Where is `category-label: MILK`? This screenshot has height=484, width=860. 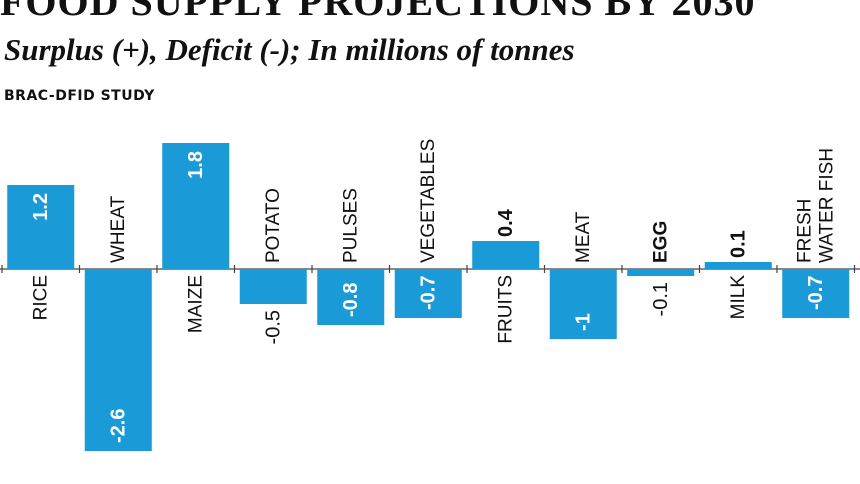
category-label: MILK is located at coordinates (738, 297).